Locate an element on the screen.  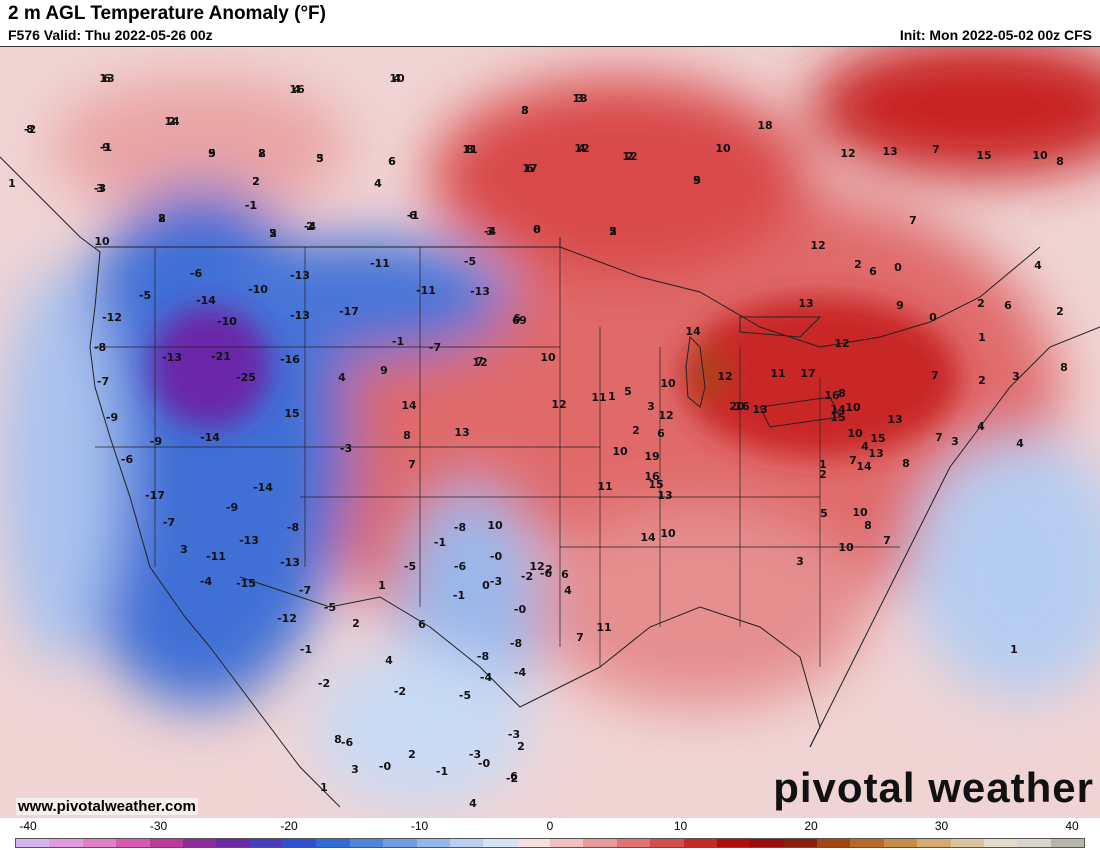
anomaly-value-label: -17 is located at coordinates (155, 495).